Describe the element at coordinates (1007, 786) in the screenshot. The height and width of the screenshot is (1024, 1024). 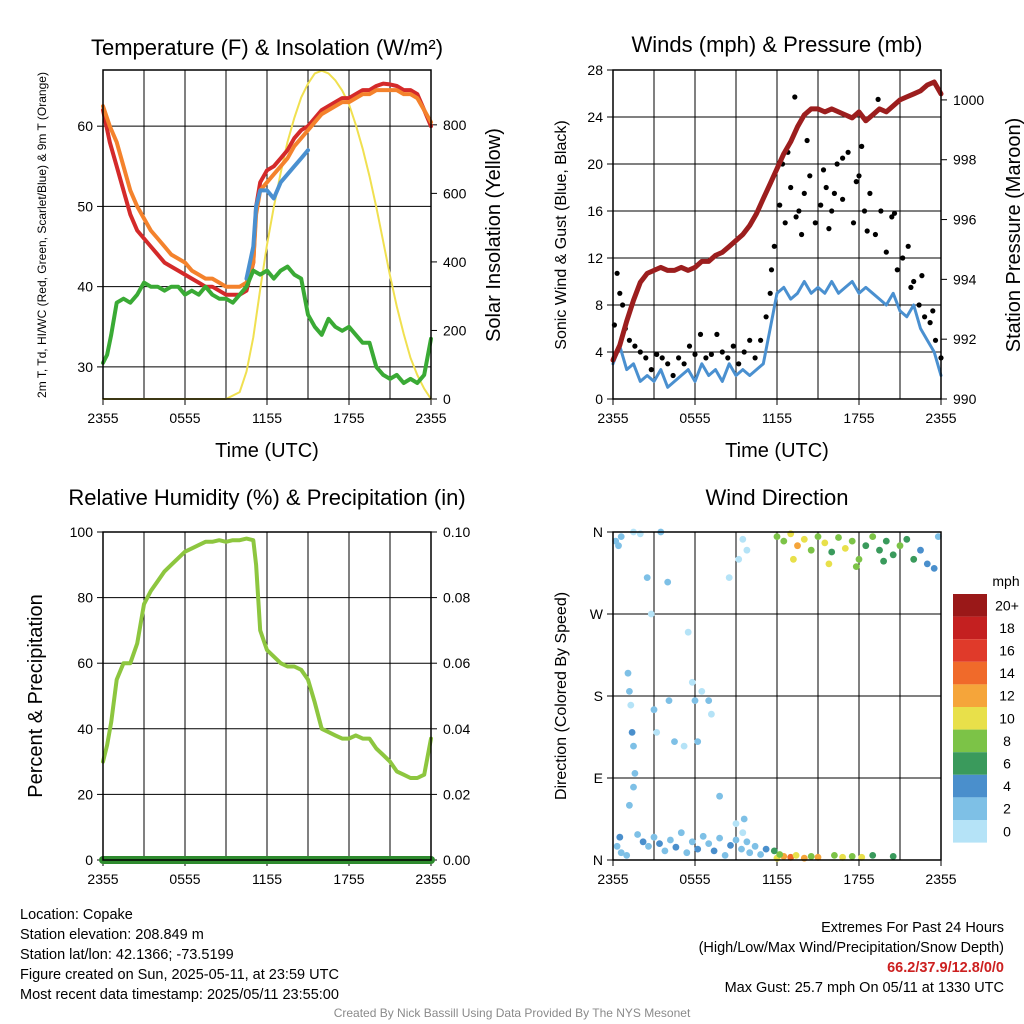
I see `colorbar-label: 4` at that location.